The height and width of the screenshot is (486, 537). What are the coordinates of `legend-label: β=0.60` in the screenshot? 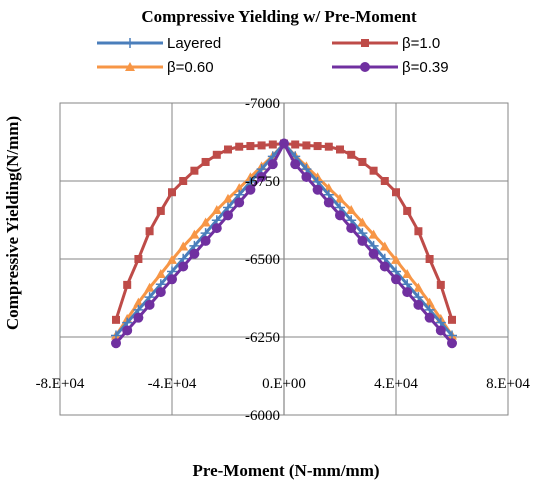 It's located at (190, 67).